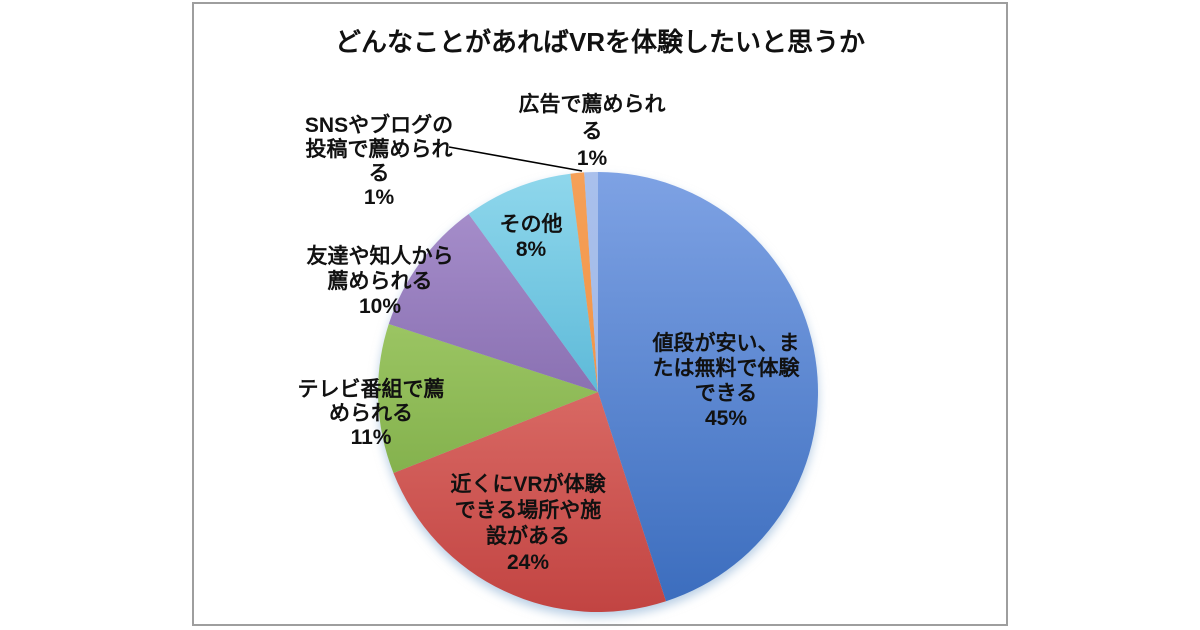 The height and width of the screenshot is (630, 1200). What do you see at coordinates (528, 562) in the screenshot?
I see `slice-percent: 24%` at bounding box center [528, 562].